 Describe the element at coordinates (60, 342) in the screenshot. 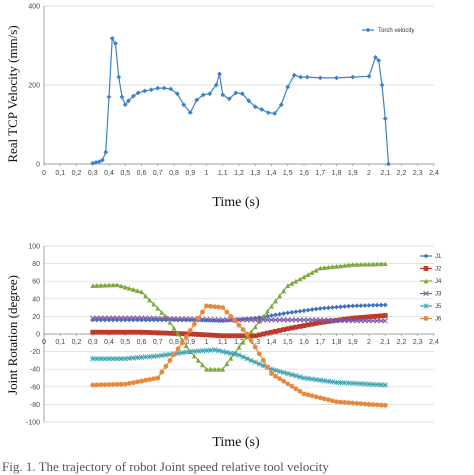

I see `x-tick-label: 0,1` at that location.